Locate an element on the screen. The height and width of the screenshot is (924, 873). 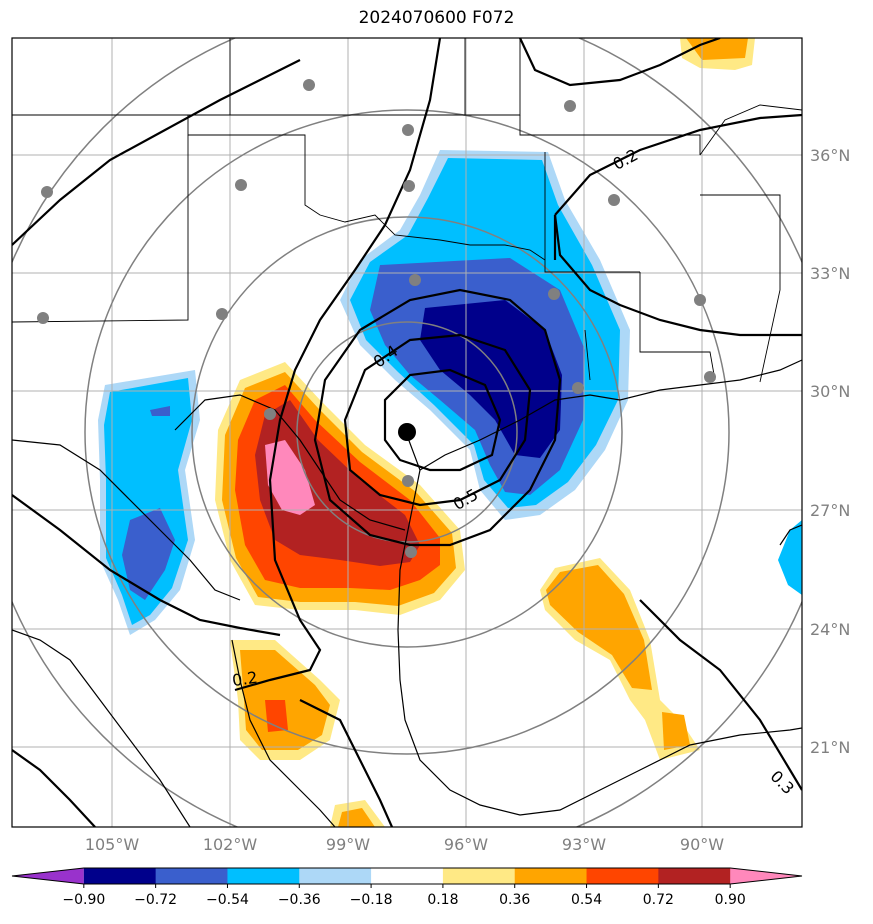
contour-label: 0.2 is located at coordinates (245, 679).